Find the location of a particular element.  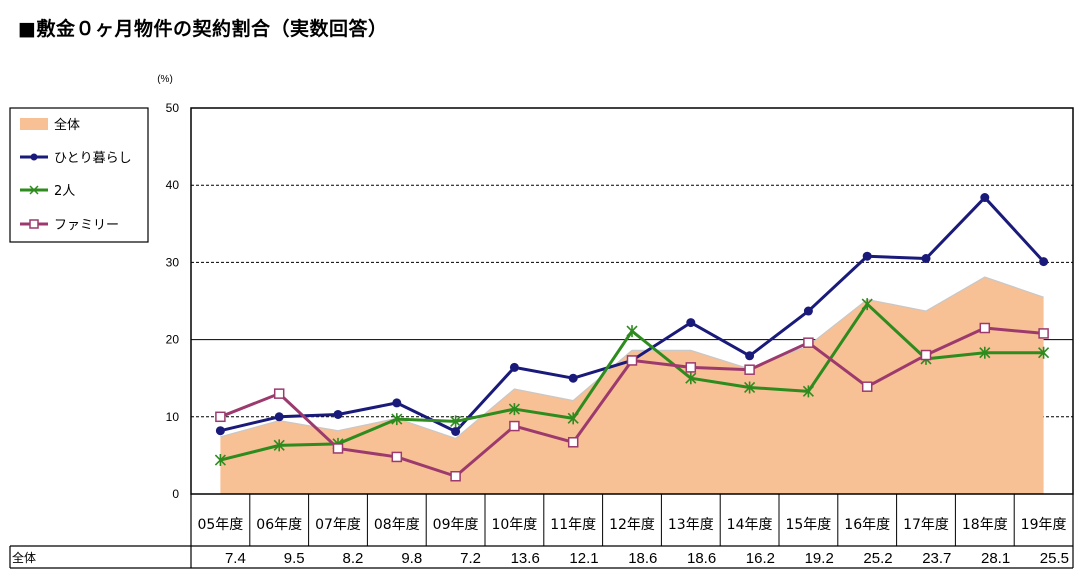

table-value: 7.2 is located at coordinates (470, 558).